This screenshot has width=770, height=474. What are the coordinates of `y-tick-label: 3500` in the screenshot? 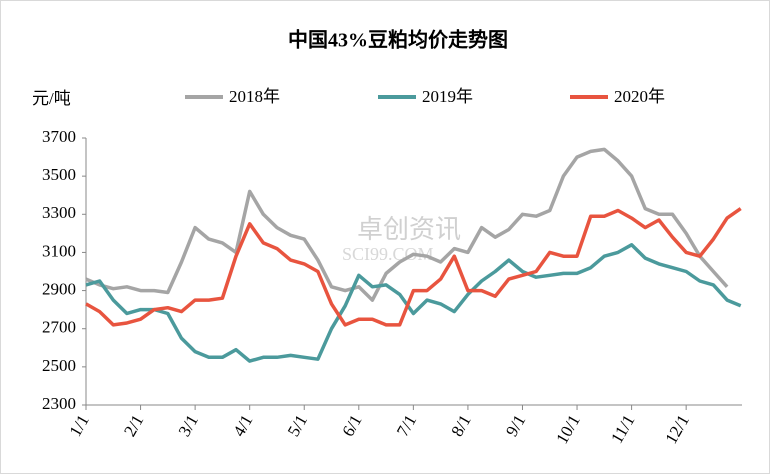 It's located at (59, 174).